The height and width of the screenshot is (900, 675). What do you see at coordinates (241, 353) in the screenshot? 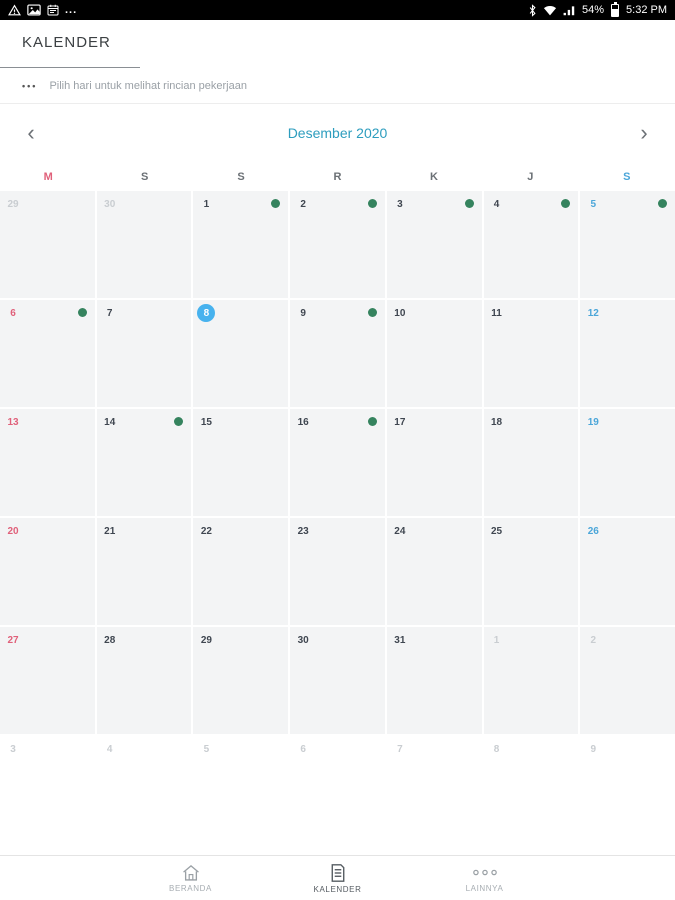
I see `day-cell-8: 8` at bounding box center [241, 353].